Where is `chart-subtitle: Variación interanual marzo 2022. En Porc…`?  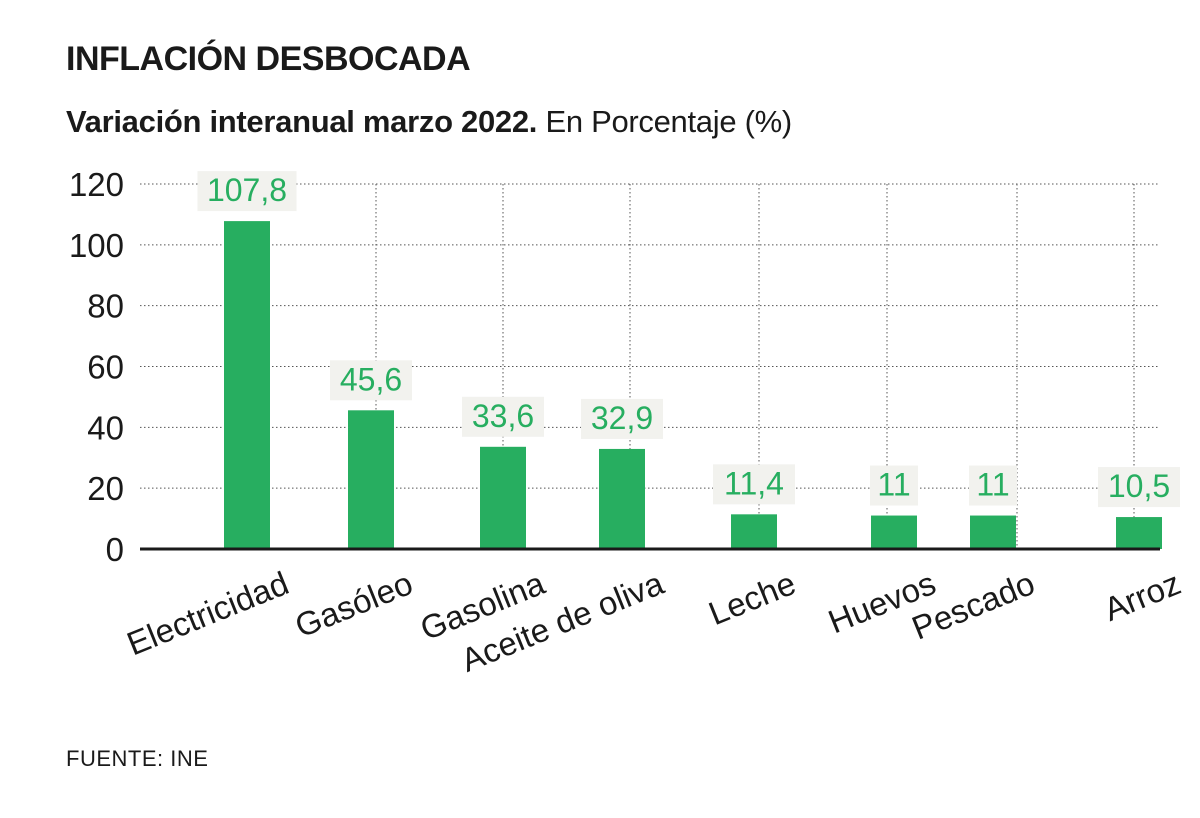 chart-subtitle: Variación interanual marzo 2022. En Porc… is located at coordinates (429, 122).